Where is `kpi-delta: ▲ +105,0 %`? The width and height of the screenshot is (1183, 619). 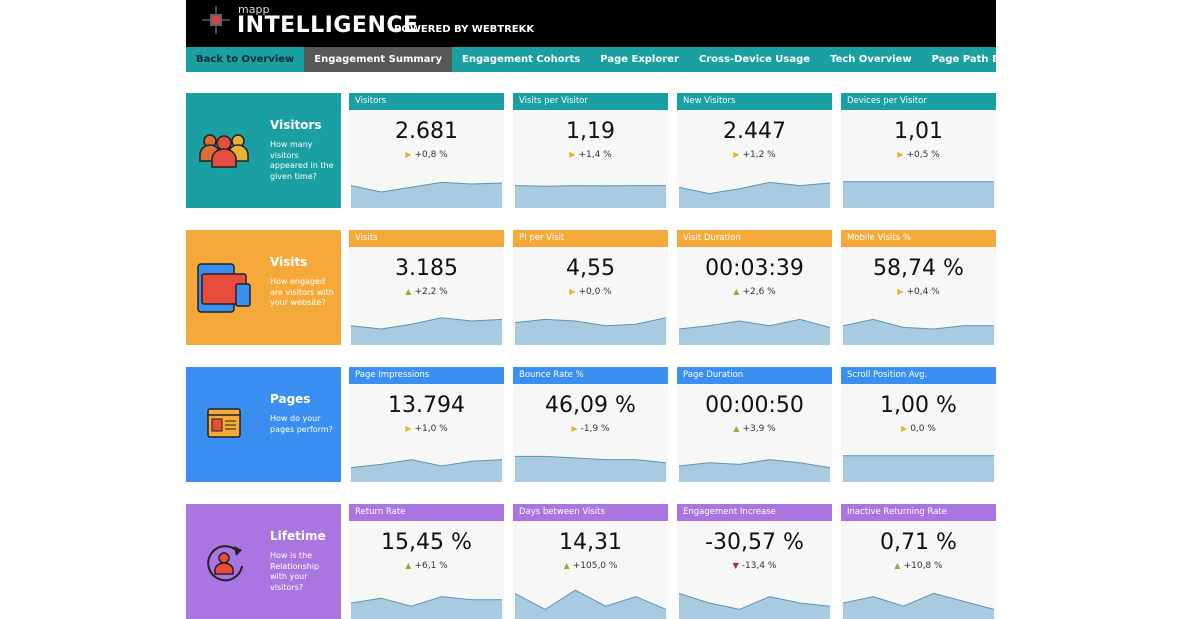
kpi-delta: ▲ +105,0 % is located at coordinates (590, 566).